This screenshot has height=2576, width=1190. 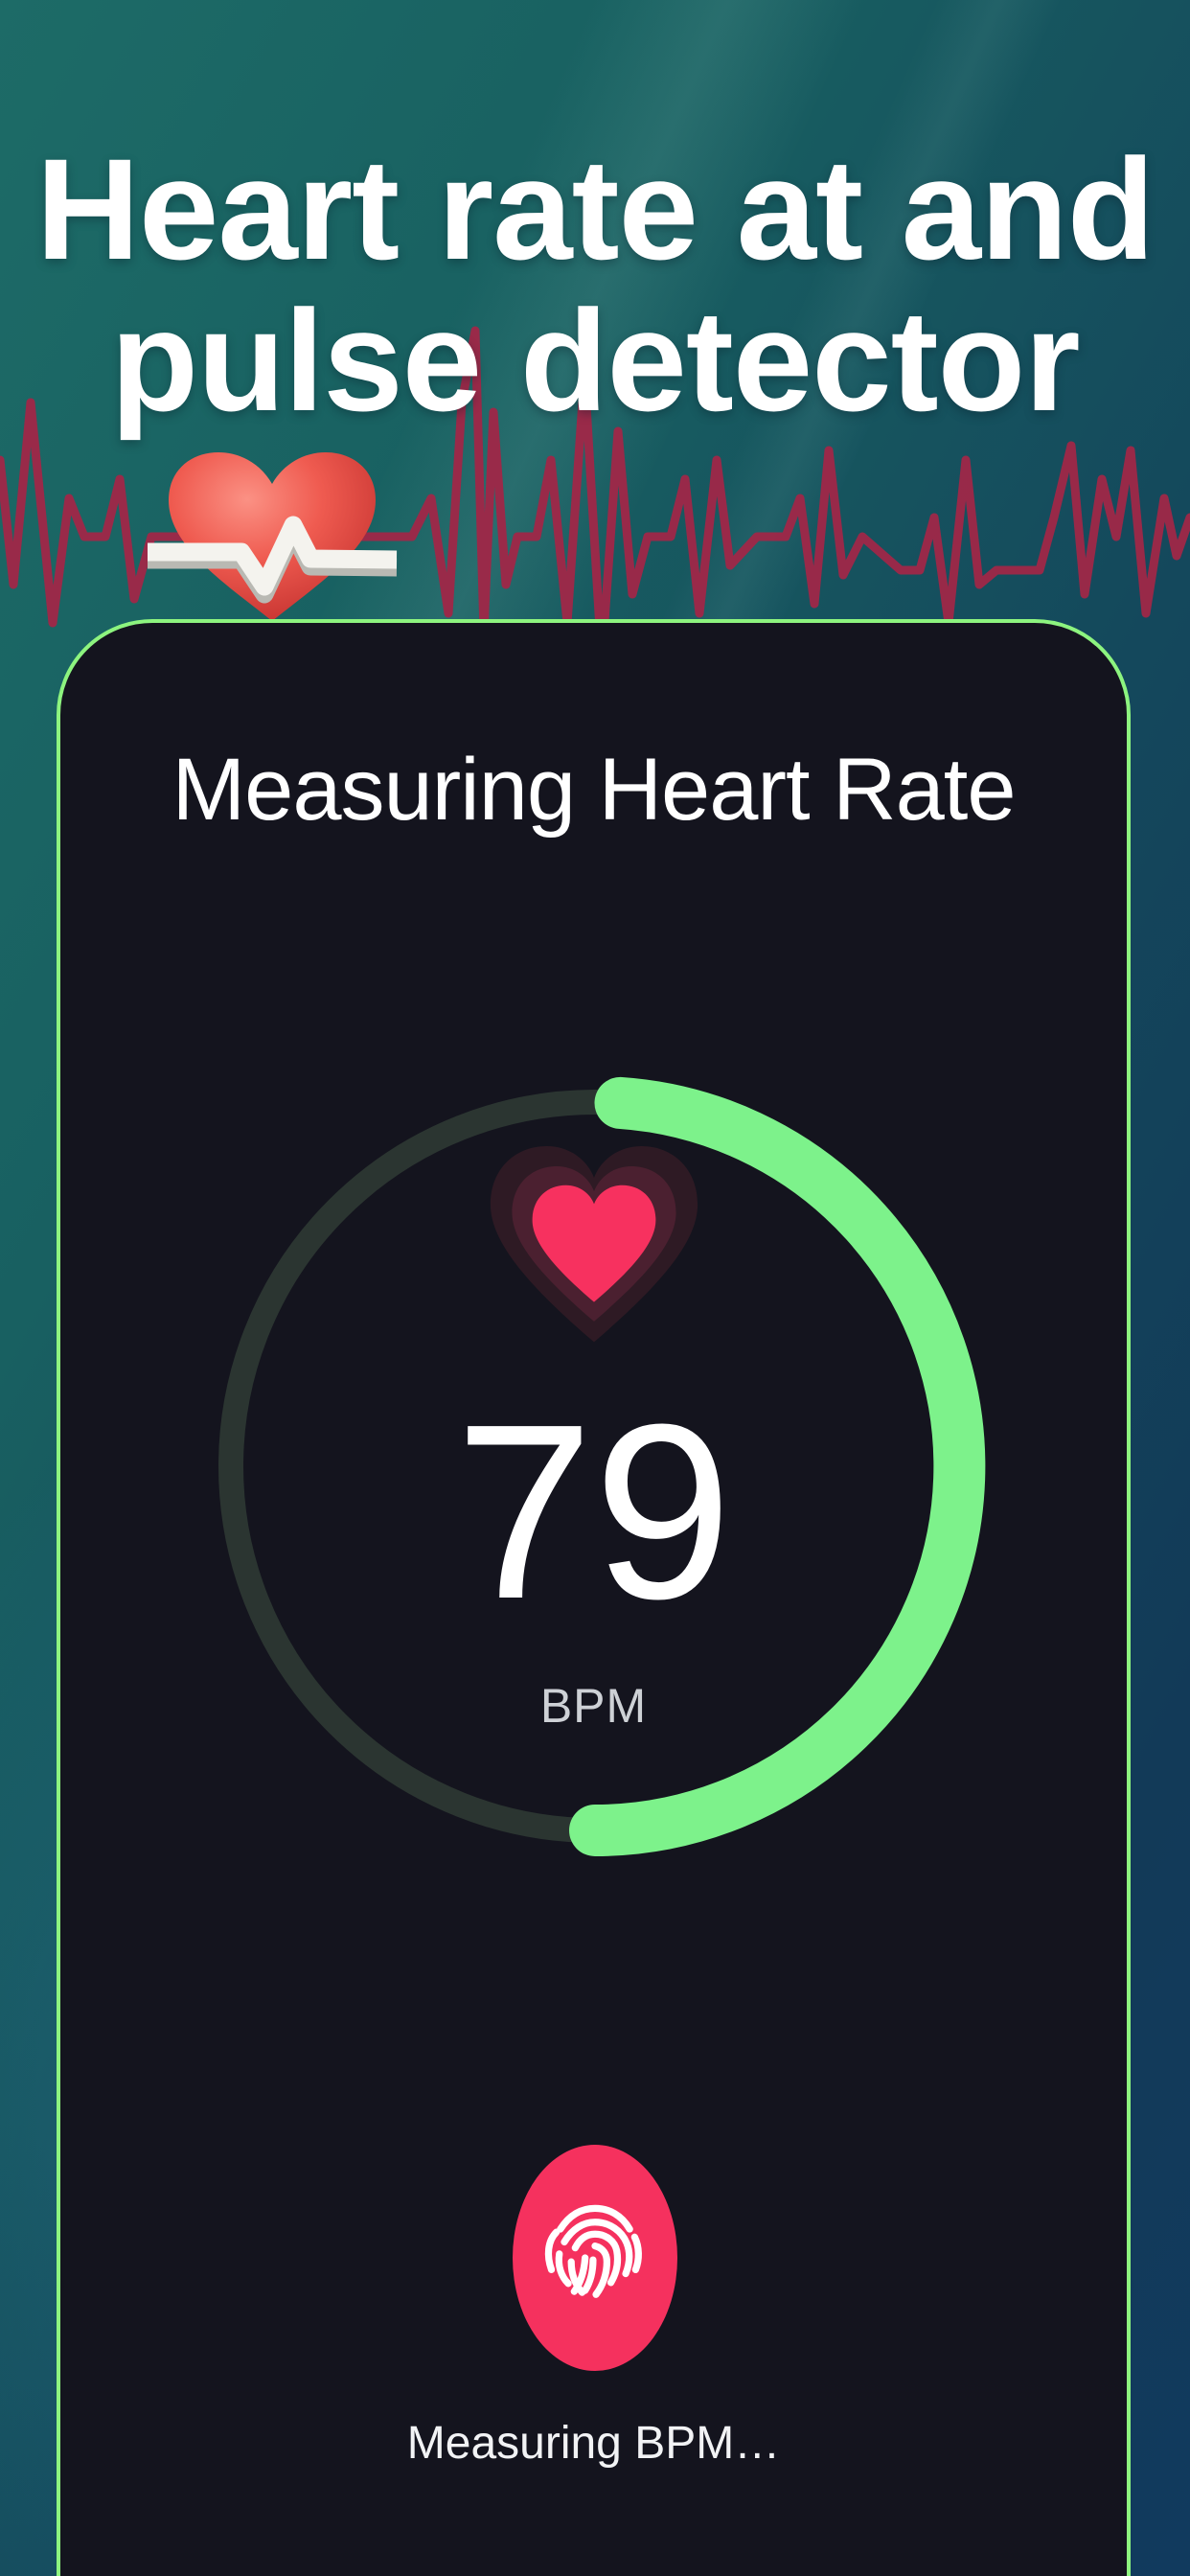 I want to click on card-title: Measuring Heart Rate, so click(x=594, y=790).